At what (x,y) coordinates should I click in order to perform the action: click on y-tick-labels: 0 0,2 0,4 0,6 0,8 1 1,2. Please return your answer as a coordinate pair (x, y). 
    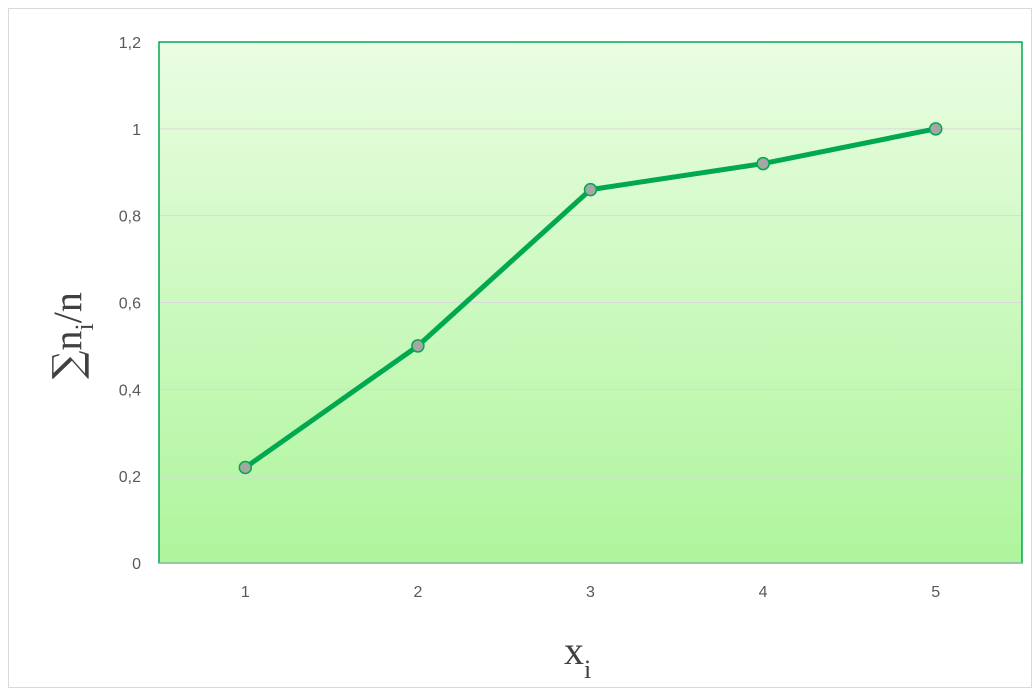
    Looking at the image, I should click on (130, 304).